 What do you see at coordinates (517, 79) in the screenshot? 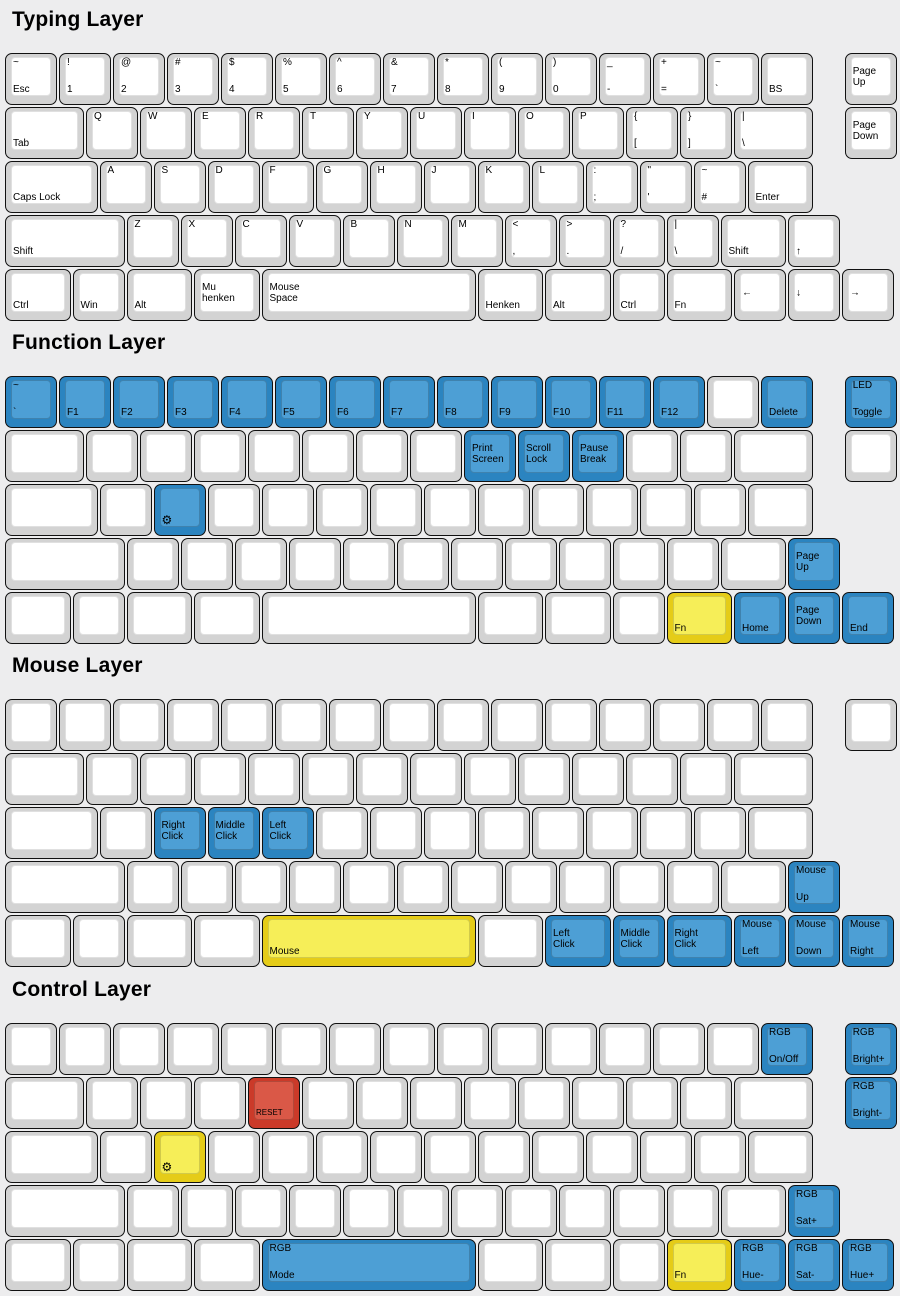
I see `key-9: (9` at bounding box center [517, 79].